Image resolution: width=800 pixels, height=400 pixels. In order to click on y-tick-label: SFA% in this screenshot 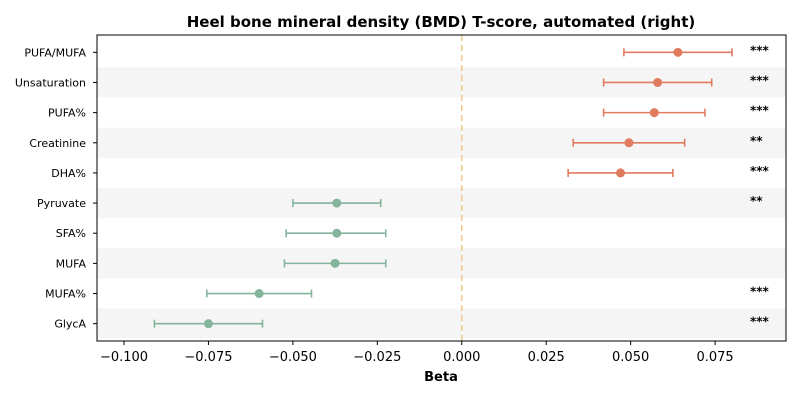, I will do `click(71, 233)`.